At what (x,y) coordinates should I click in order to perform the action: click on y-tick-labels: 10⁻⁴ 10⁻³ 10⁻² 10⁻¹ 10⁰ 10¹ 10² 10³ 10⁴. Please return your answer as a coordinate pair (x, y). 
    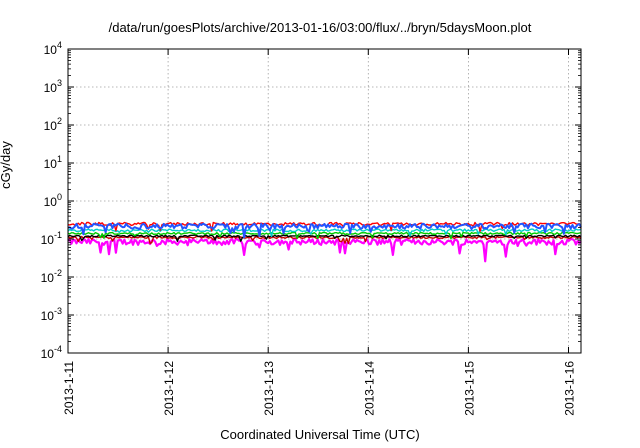
    Looking at the image, I should click on (51, 200).